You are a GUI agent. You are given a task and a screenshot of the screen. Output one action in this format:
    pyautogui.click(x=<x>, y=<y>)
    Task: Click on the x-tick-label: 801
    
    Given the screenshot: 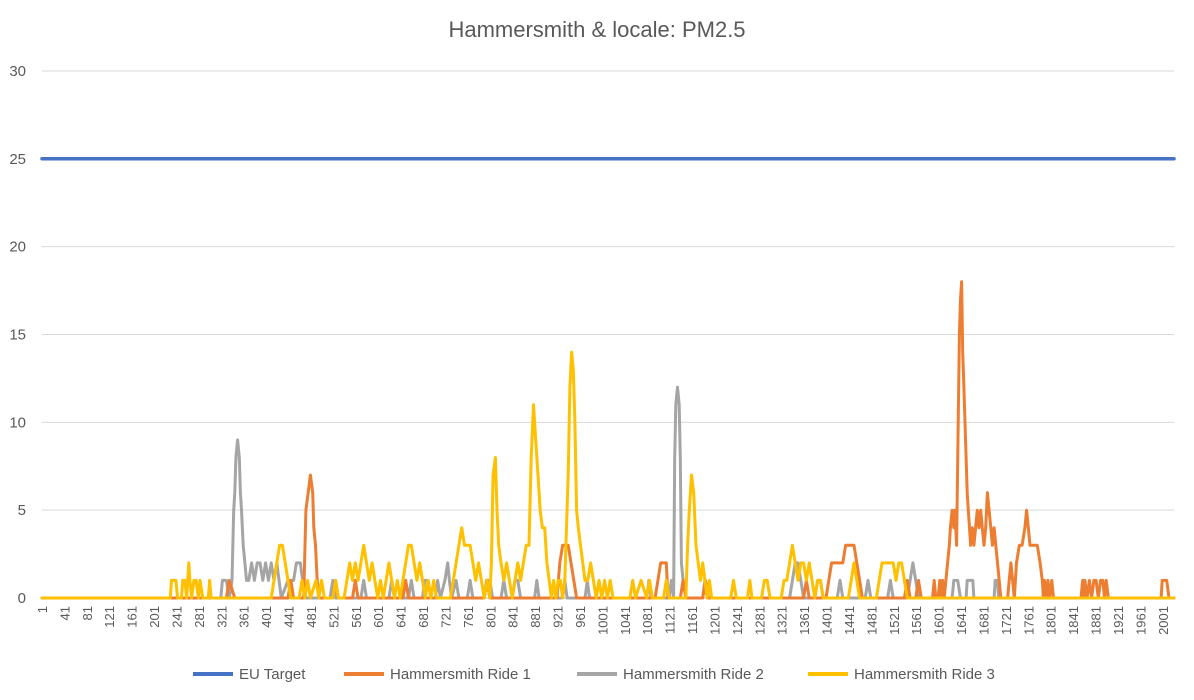 What is the action you would take?
    pyautogui.click(x=490, y=617)
    